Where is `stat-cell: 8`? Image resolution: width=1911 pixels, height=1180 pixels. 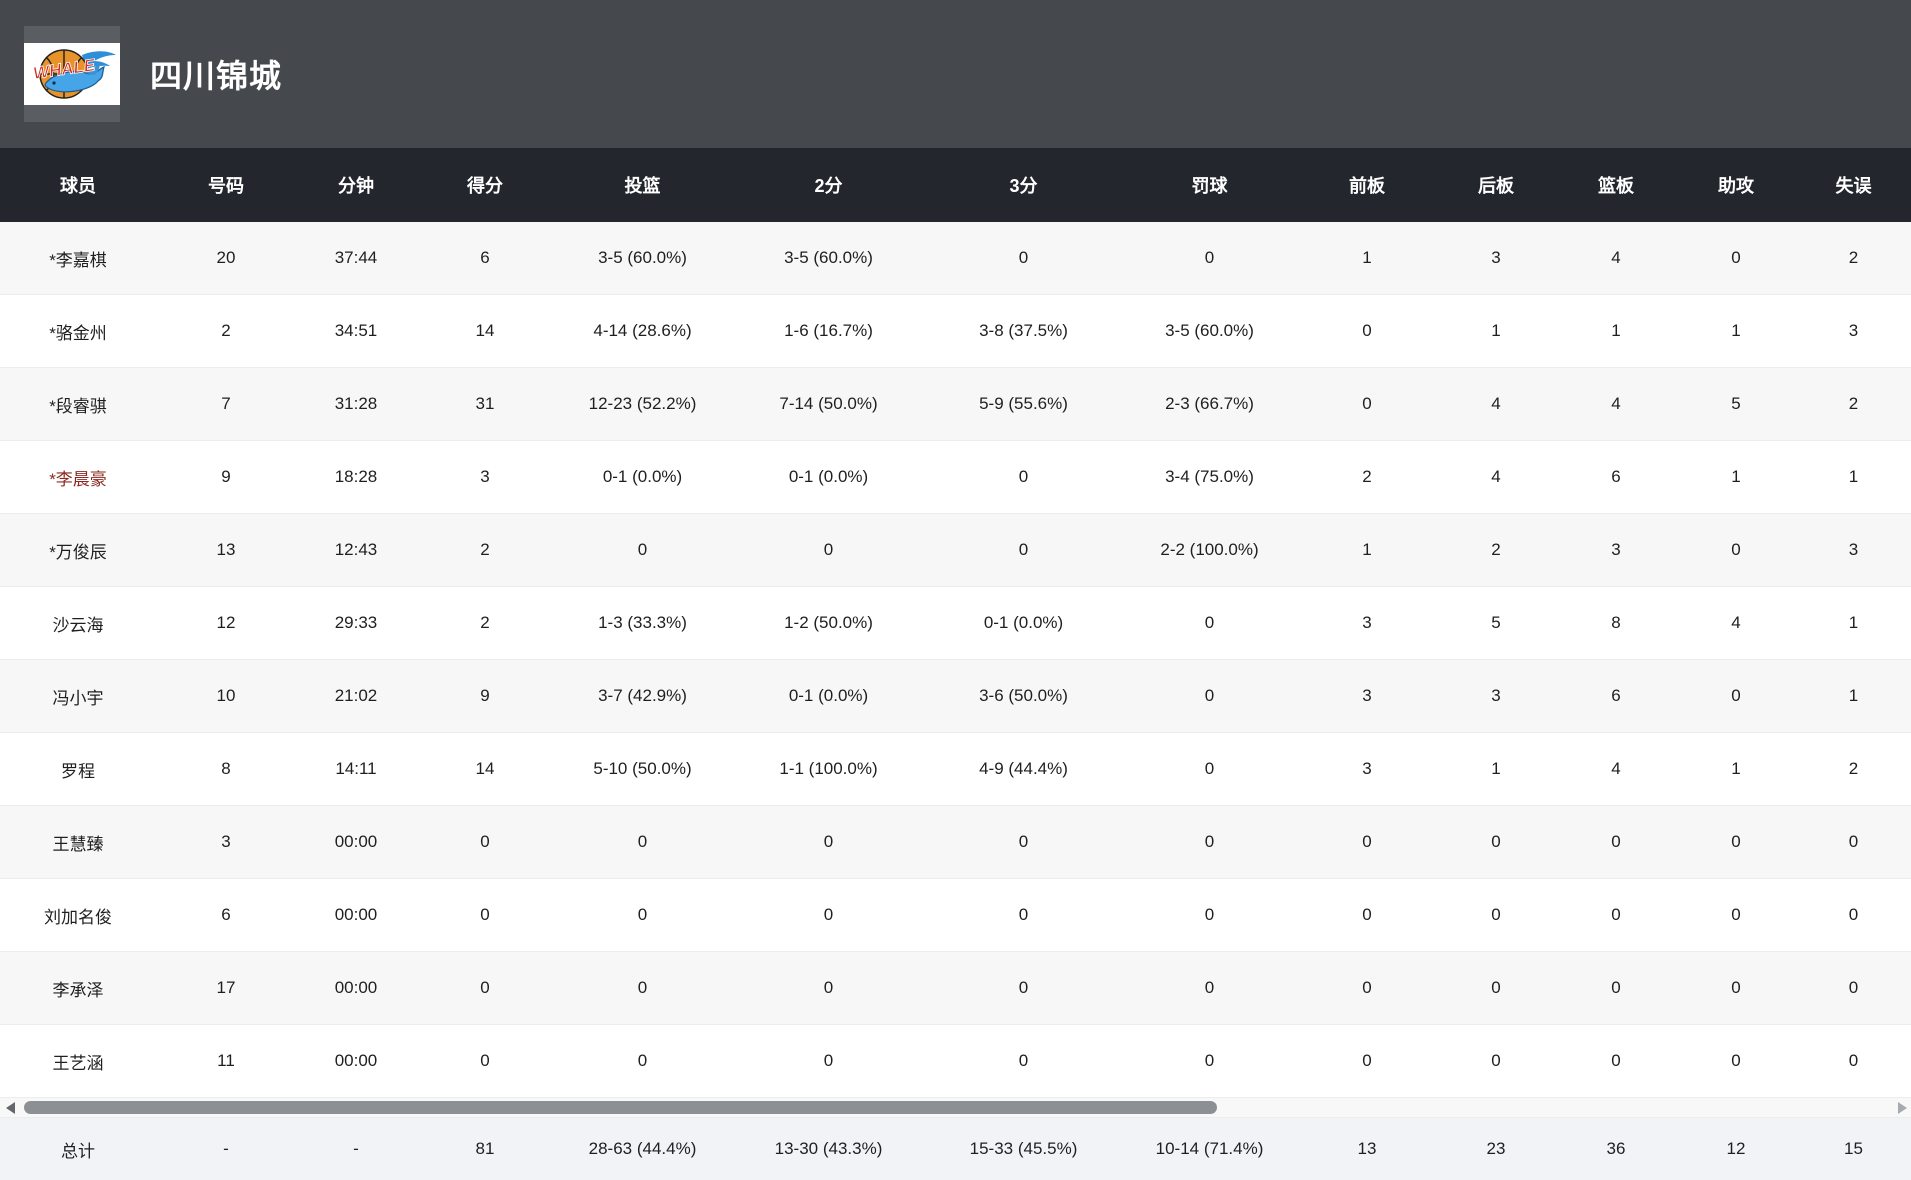
stat-cell: 8 is located at coordinates (226, 769).